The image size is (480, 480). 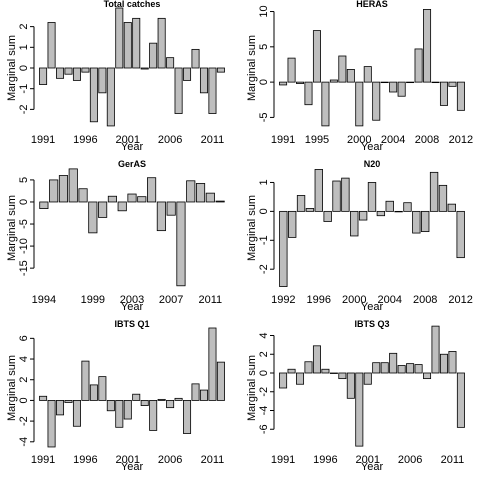 I want to click on x-tick-label: 2012, so click(x=461, y=140).